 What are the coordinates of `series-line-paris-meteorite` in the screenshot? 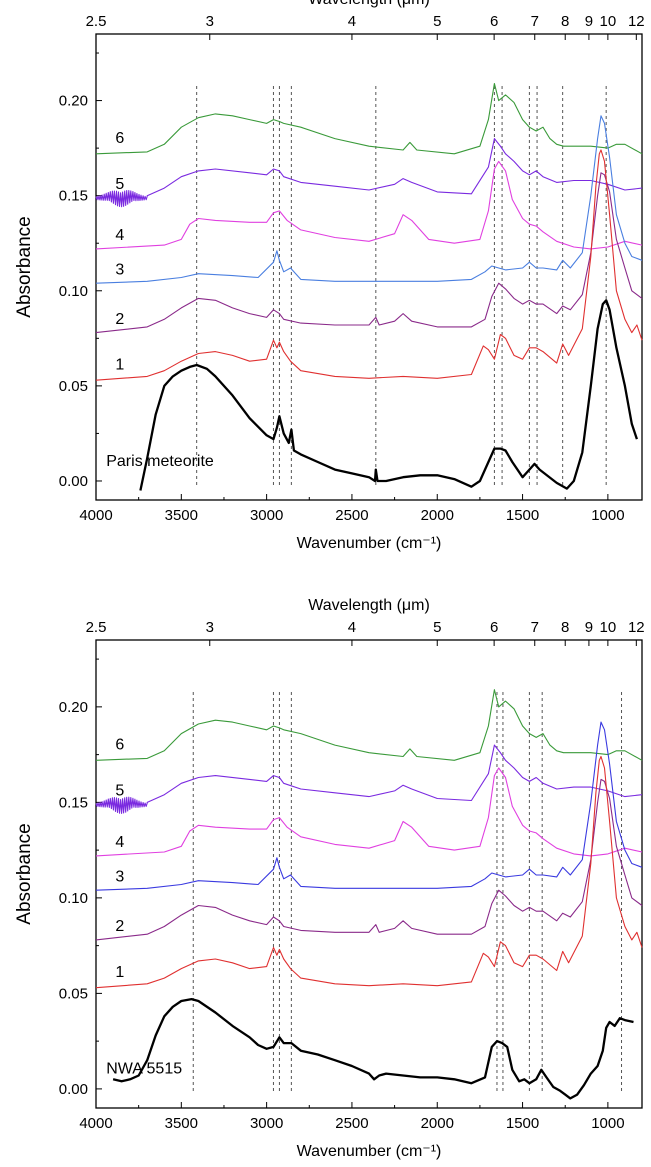 It's located at (388, 395).